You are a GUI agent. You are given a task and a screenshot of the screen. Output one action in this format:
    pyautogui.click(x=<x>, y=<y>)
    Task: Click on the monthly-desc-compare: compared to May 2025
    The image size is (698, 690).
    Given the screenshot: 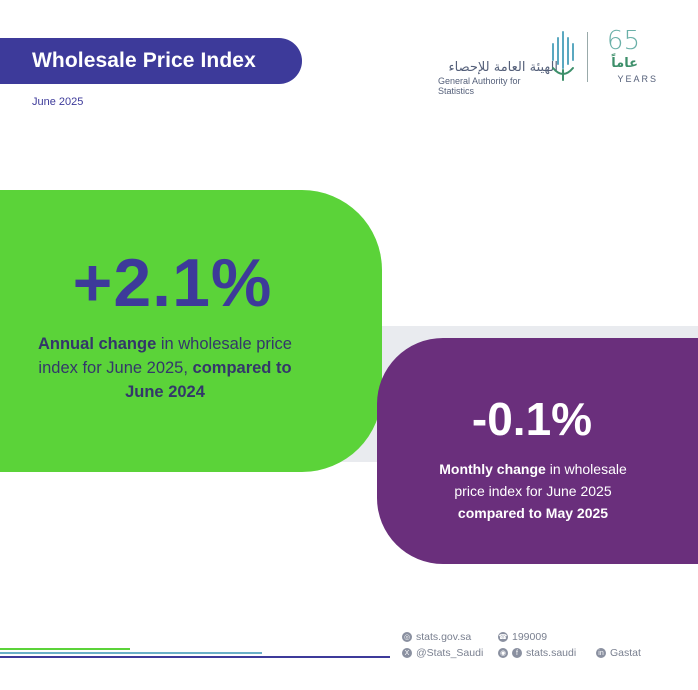 What is the action you would take?
    pyautogui.click(x=533, y=513)
    